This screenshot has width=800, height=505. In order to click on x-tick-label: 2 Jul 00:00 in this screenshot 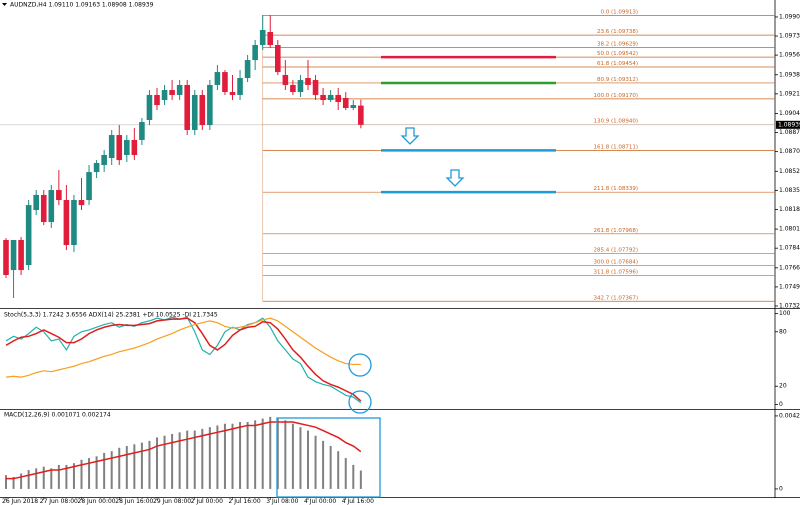, I will do `click(207, 501)`.